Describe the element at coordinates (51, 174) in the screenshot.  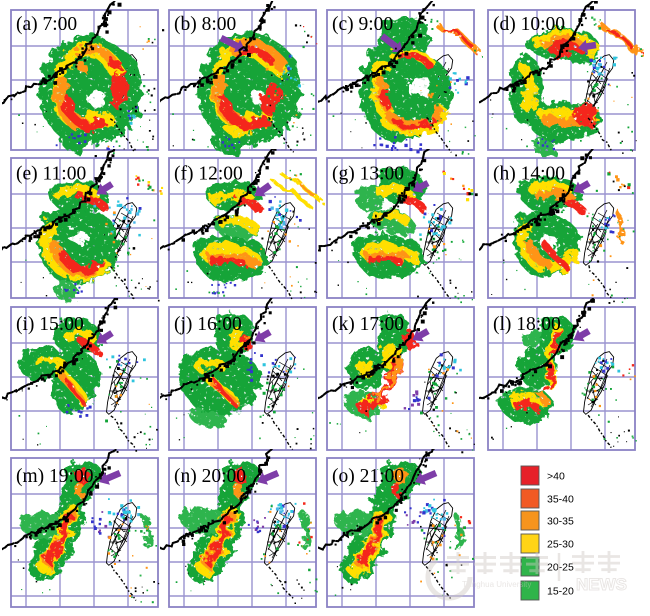
I see `svg-text: (e) 11:00` at that location.